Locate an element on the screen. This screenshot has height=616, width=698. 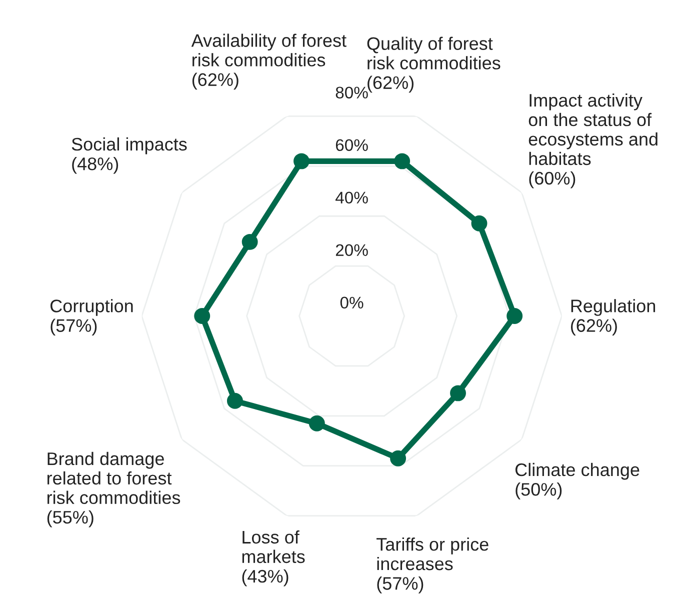
spoke-label: Corruption is located at coordinates (91, 307).